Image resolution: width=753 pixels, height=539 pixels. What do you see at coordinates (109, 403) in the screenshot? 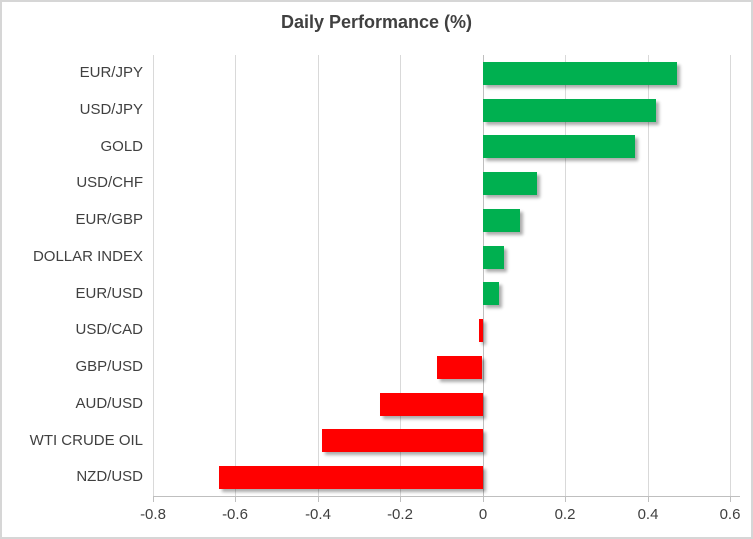
I see `category-label: AUD/USD` at bounding box center [109, 403].